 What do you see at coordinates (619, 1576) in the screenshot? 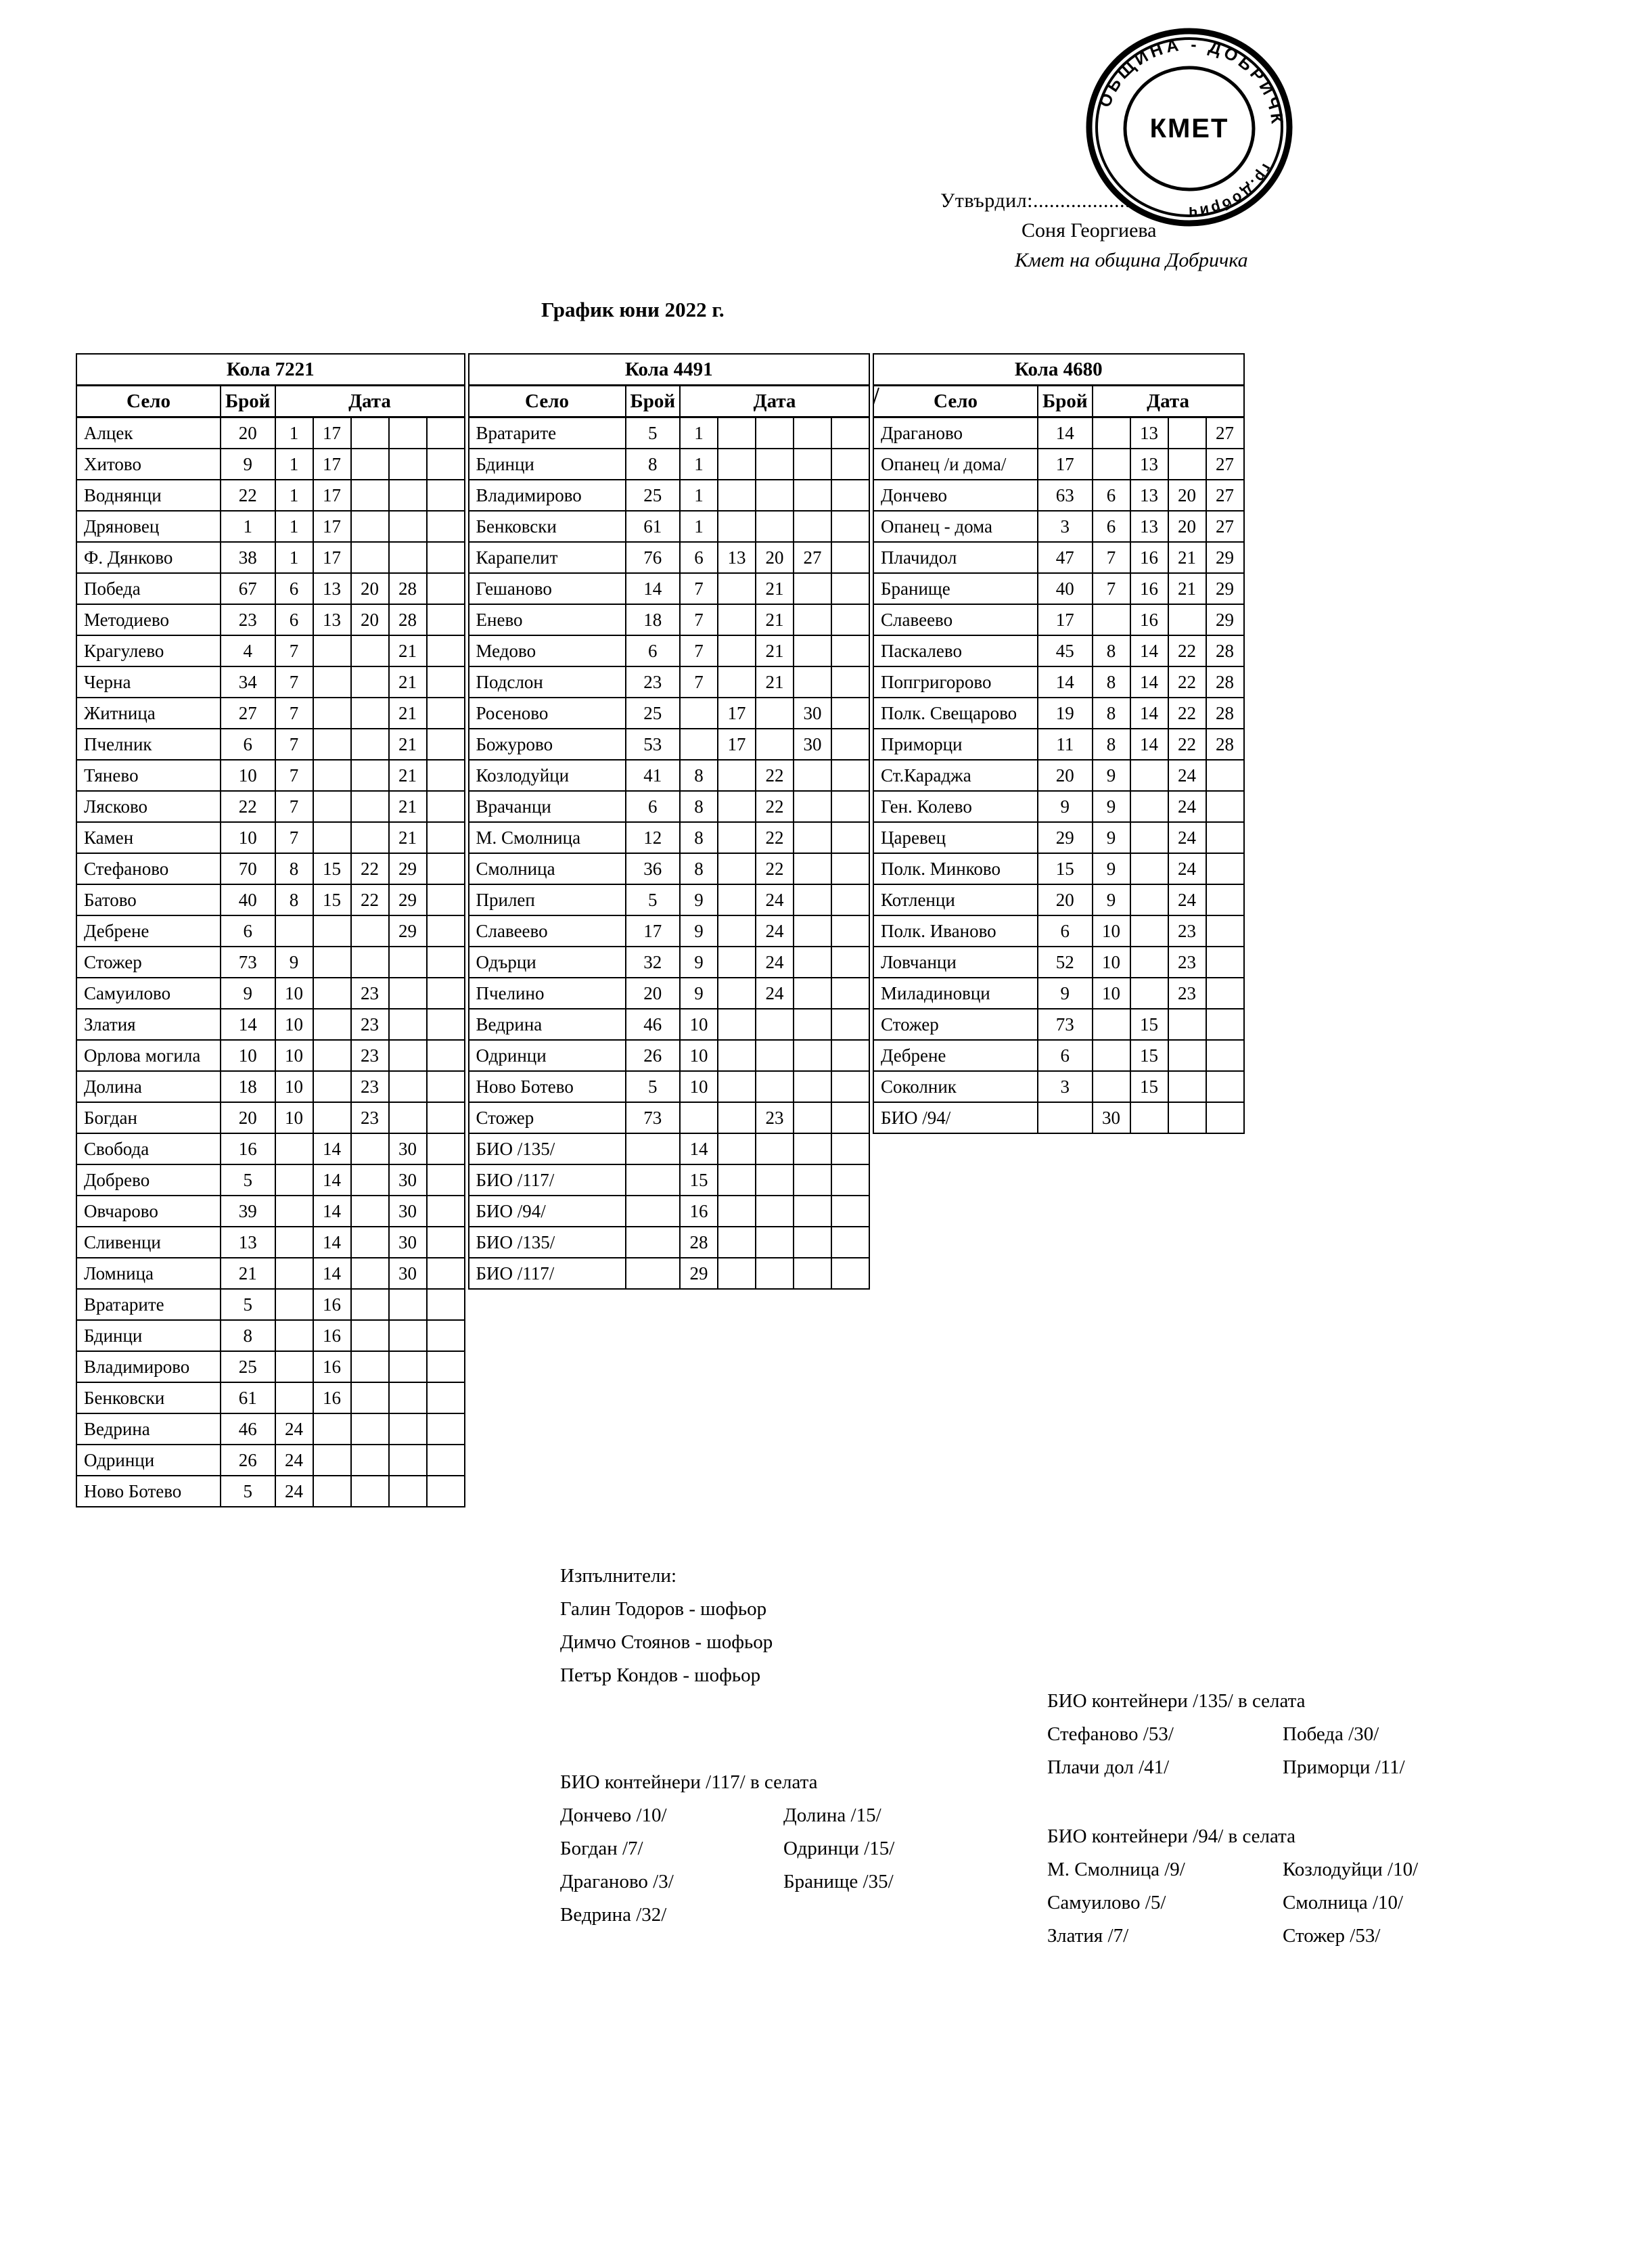
I see `executors-title: Изпълнители:` at bounding box center [619, 1576].